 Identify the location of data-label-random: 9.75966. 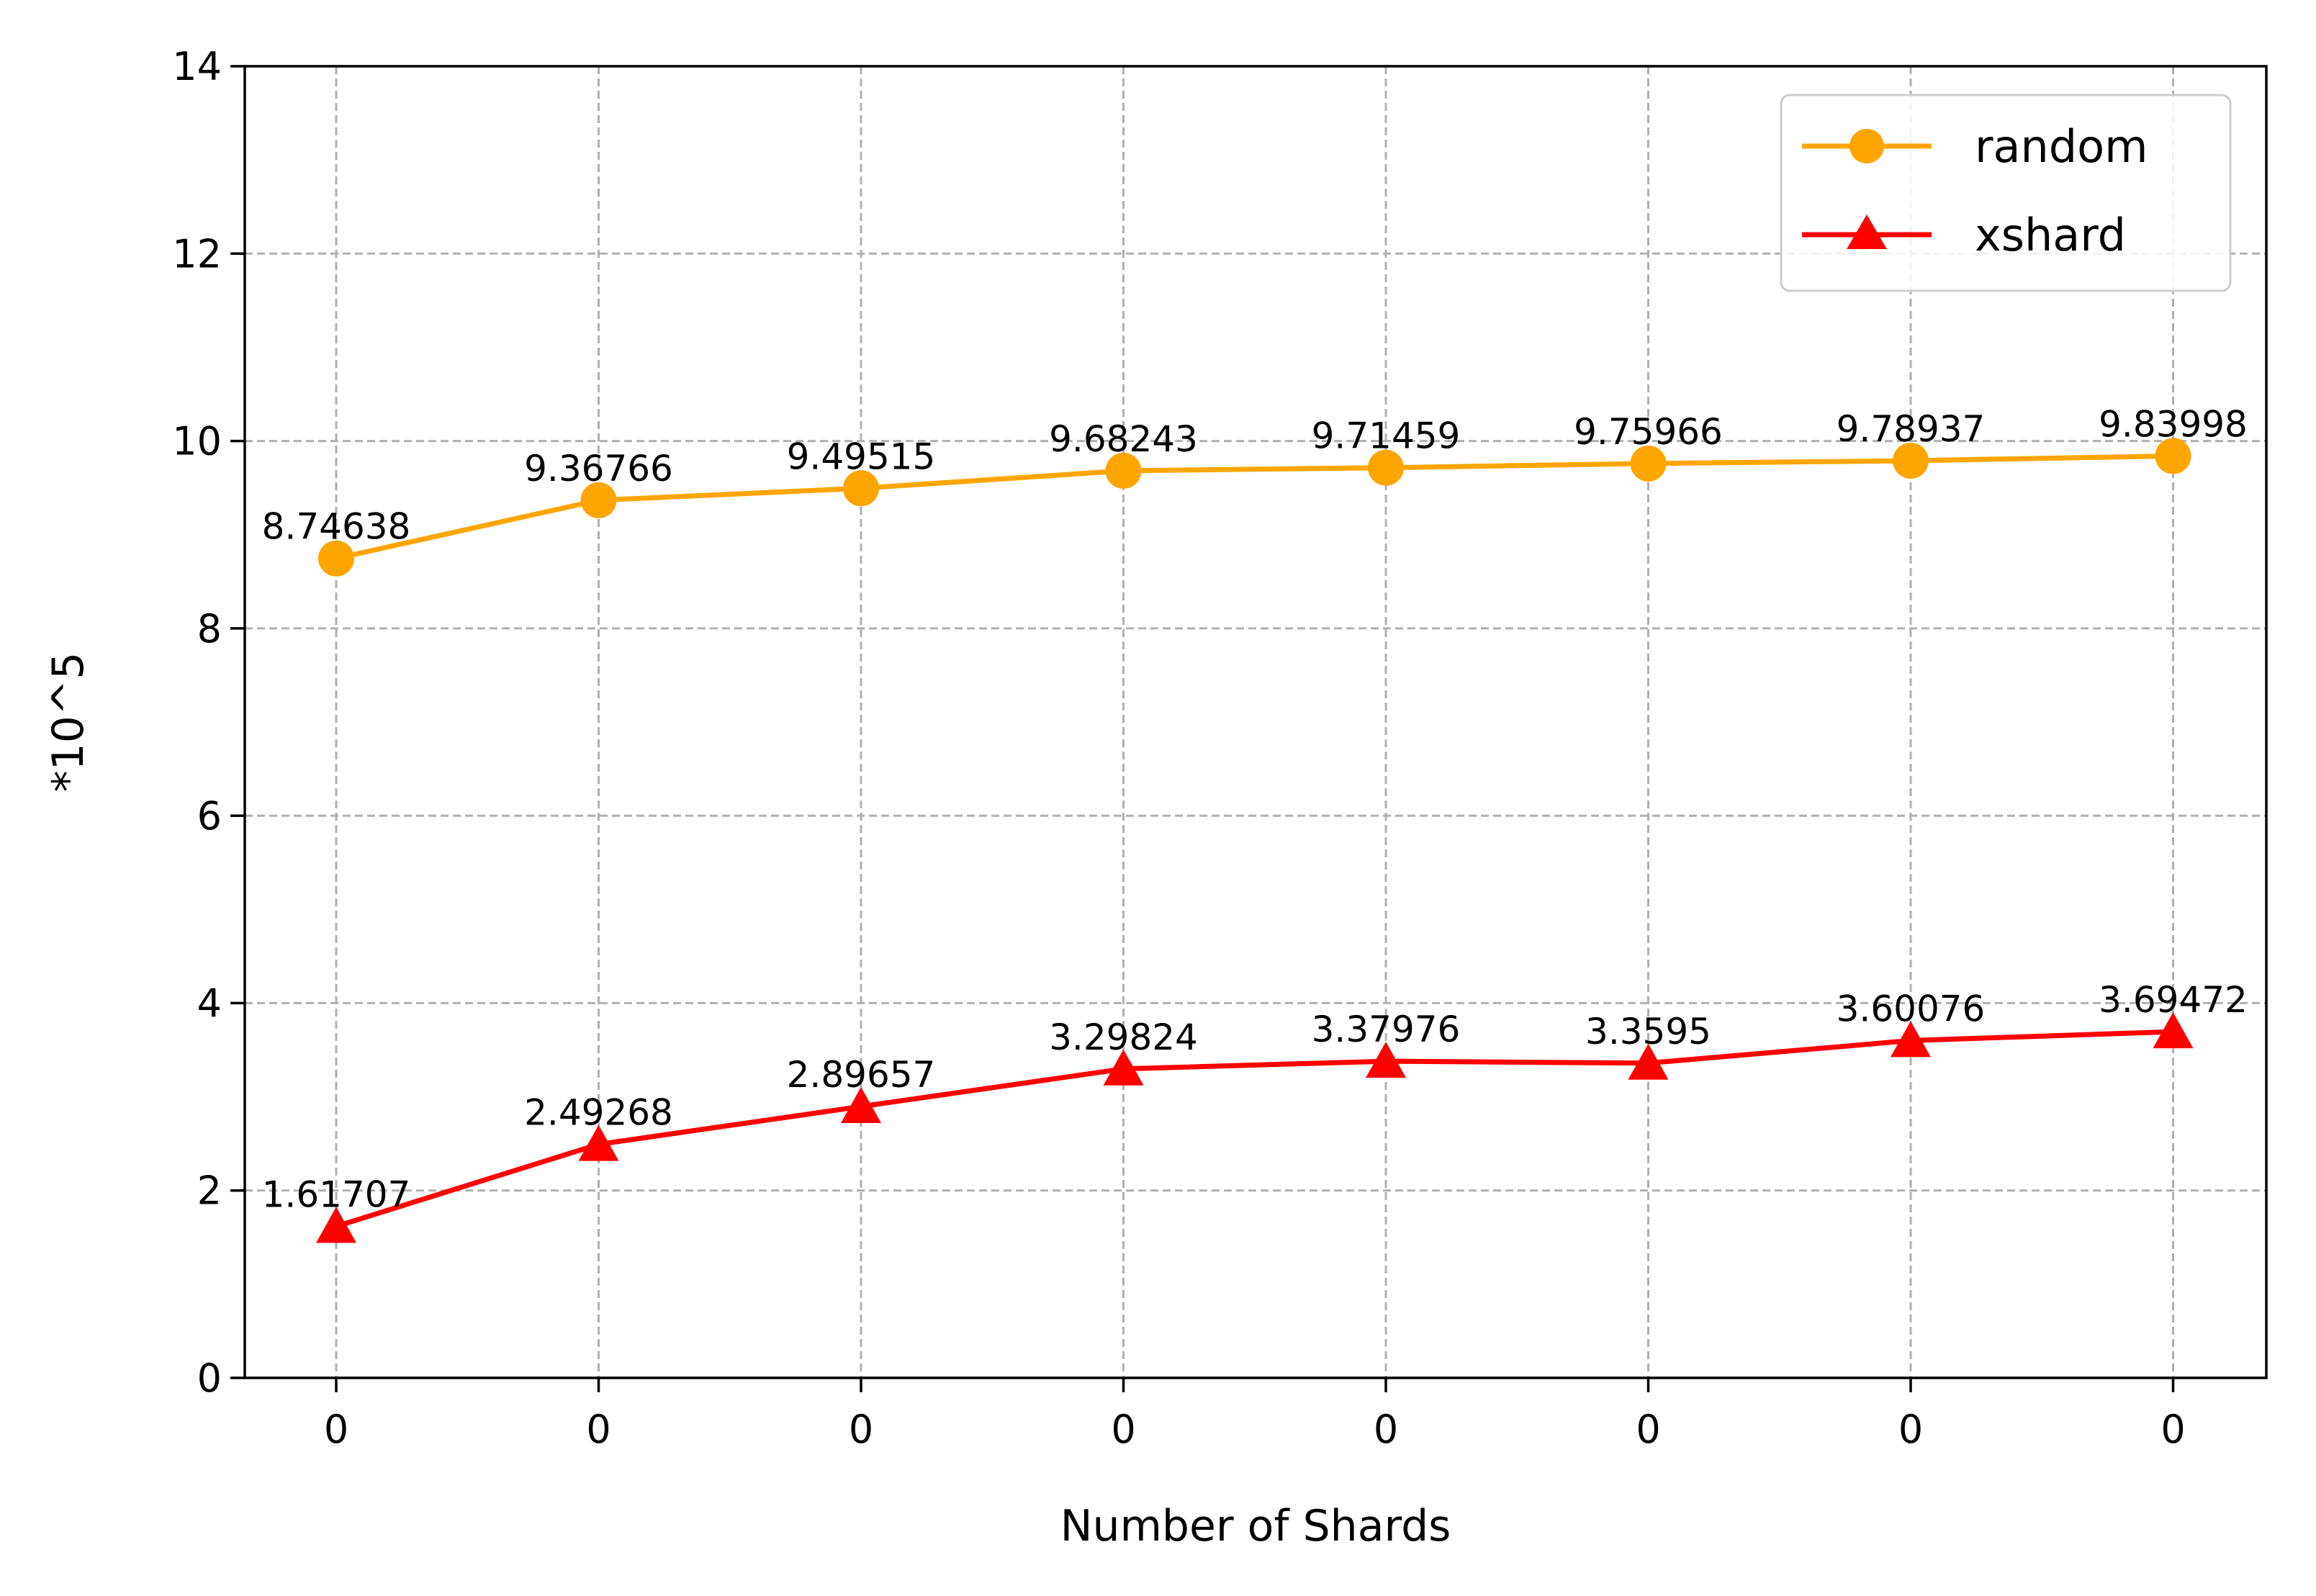
(1648, 432).